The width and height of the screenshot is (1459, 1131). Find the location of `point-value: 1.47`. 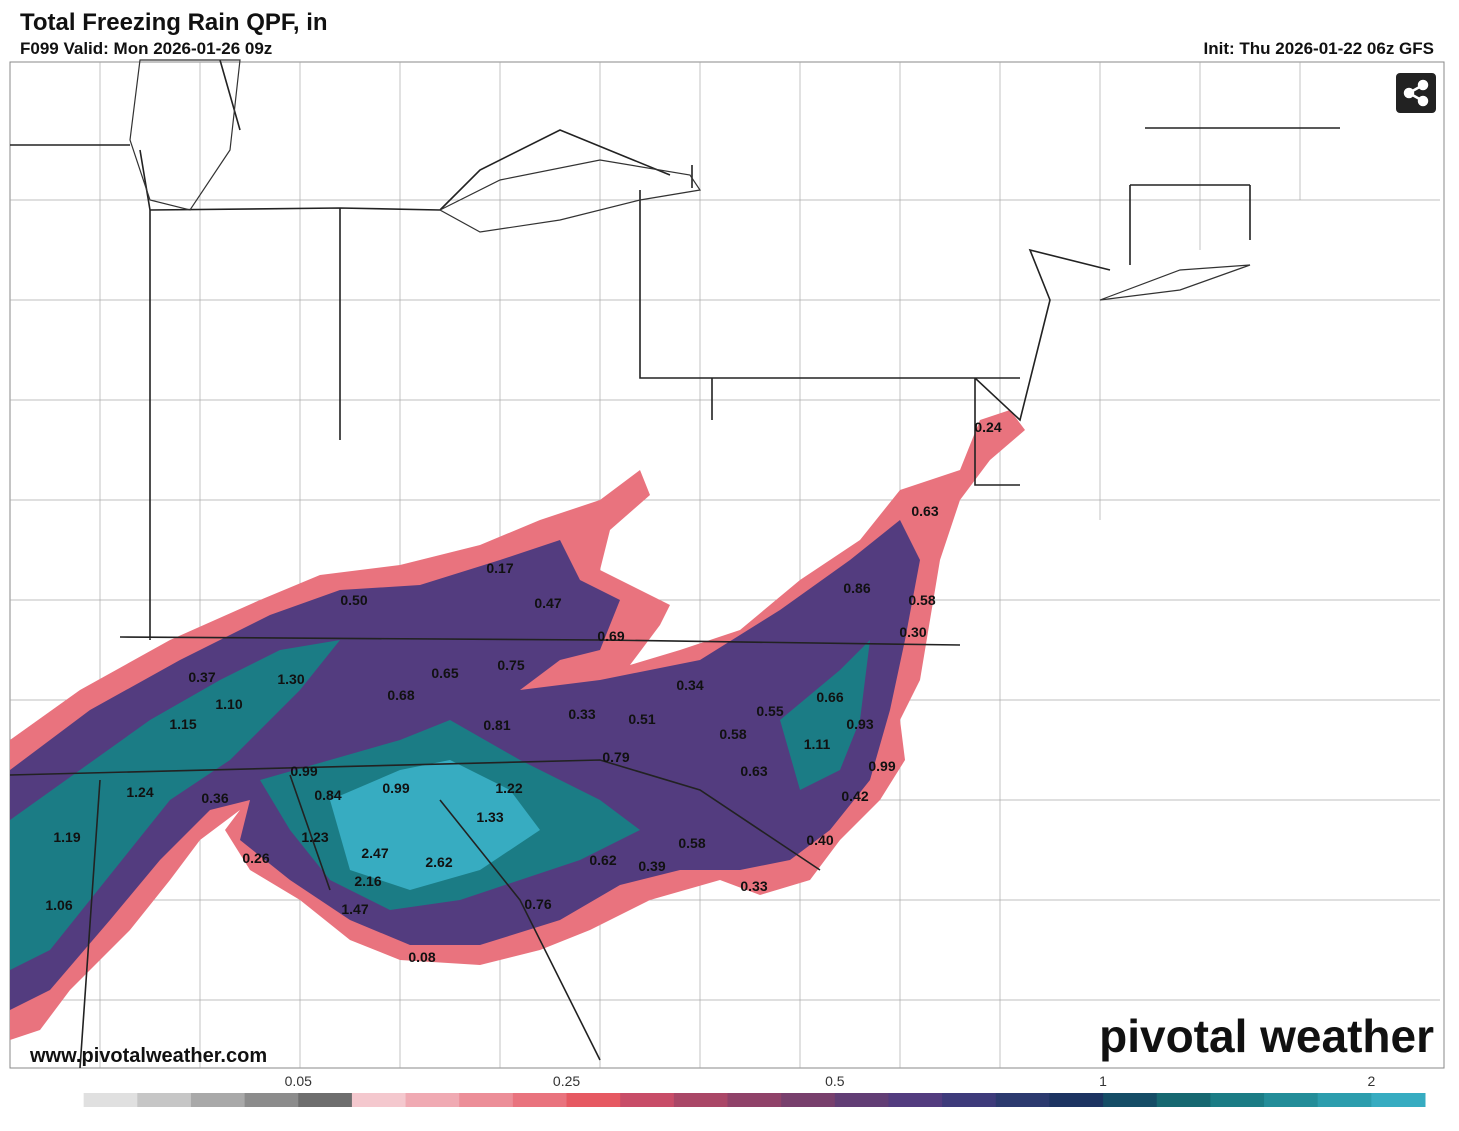

point-value: 1.47 is located at coordinates (354, 909).